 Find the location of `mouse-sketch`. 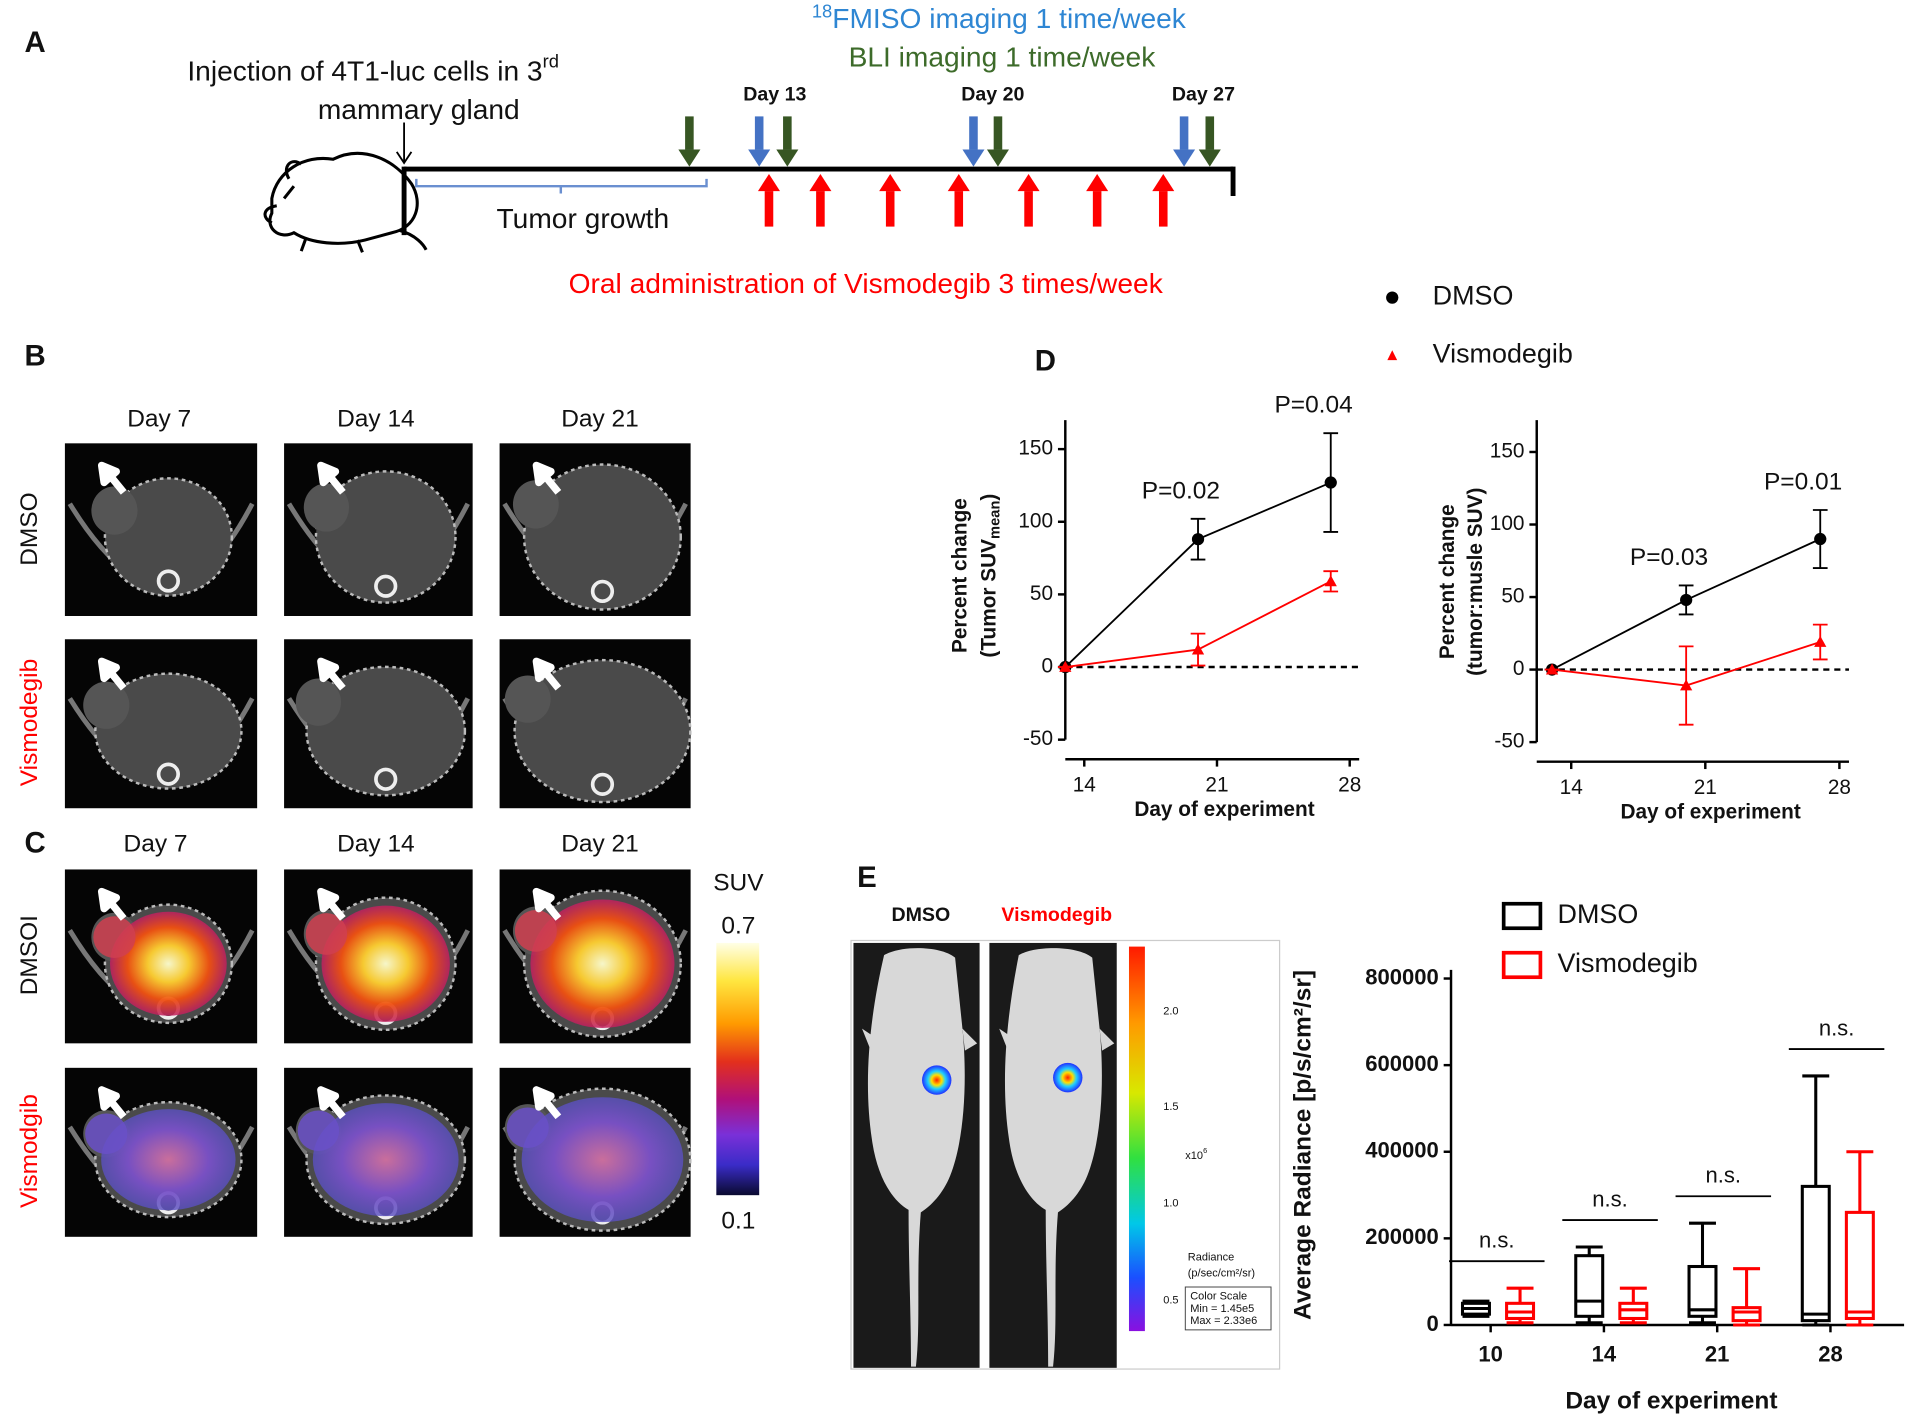

mouse-sketch is located at coordinates (345, 202).